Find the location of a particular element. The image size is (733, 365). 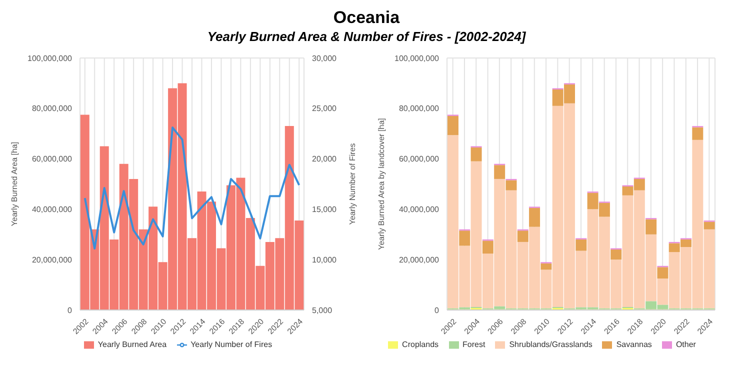

text: Yearly Burned Area & Number of Fires - [2002-2024] is located at coordinates (366, 37).